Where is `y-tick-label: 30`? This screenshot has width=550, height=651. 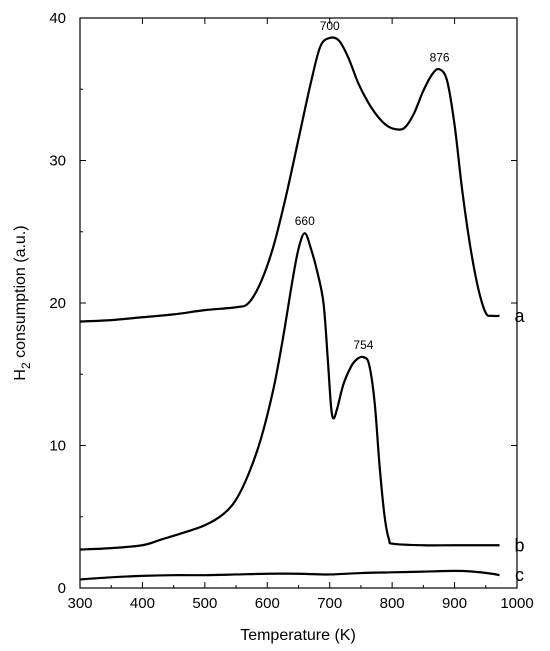
y-tick-label: 30 is located at coordinates (57, 161).